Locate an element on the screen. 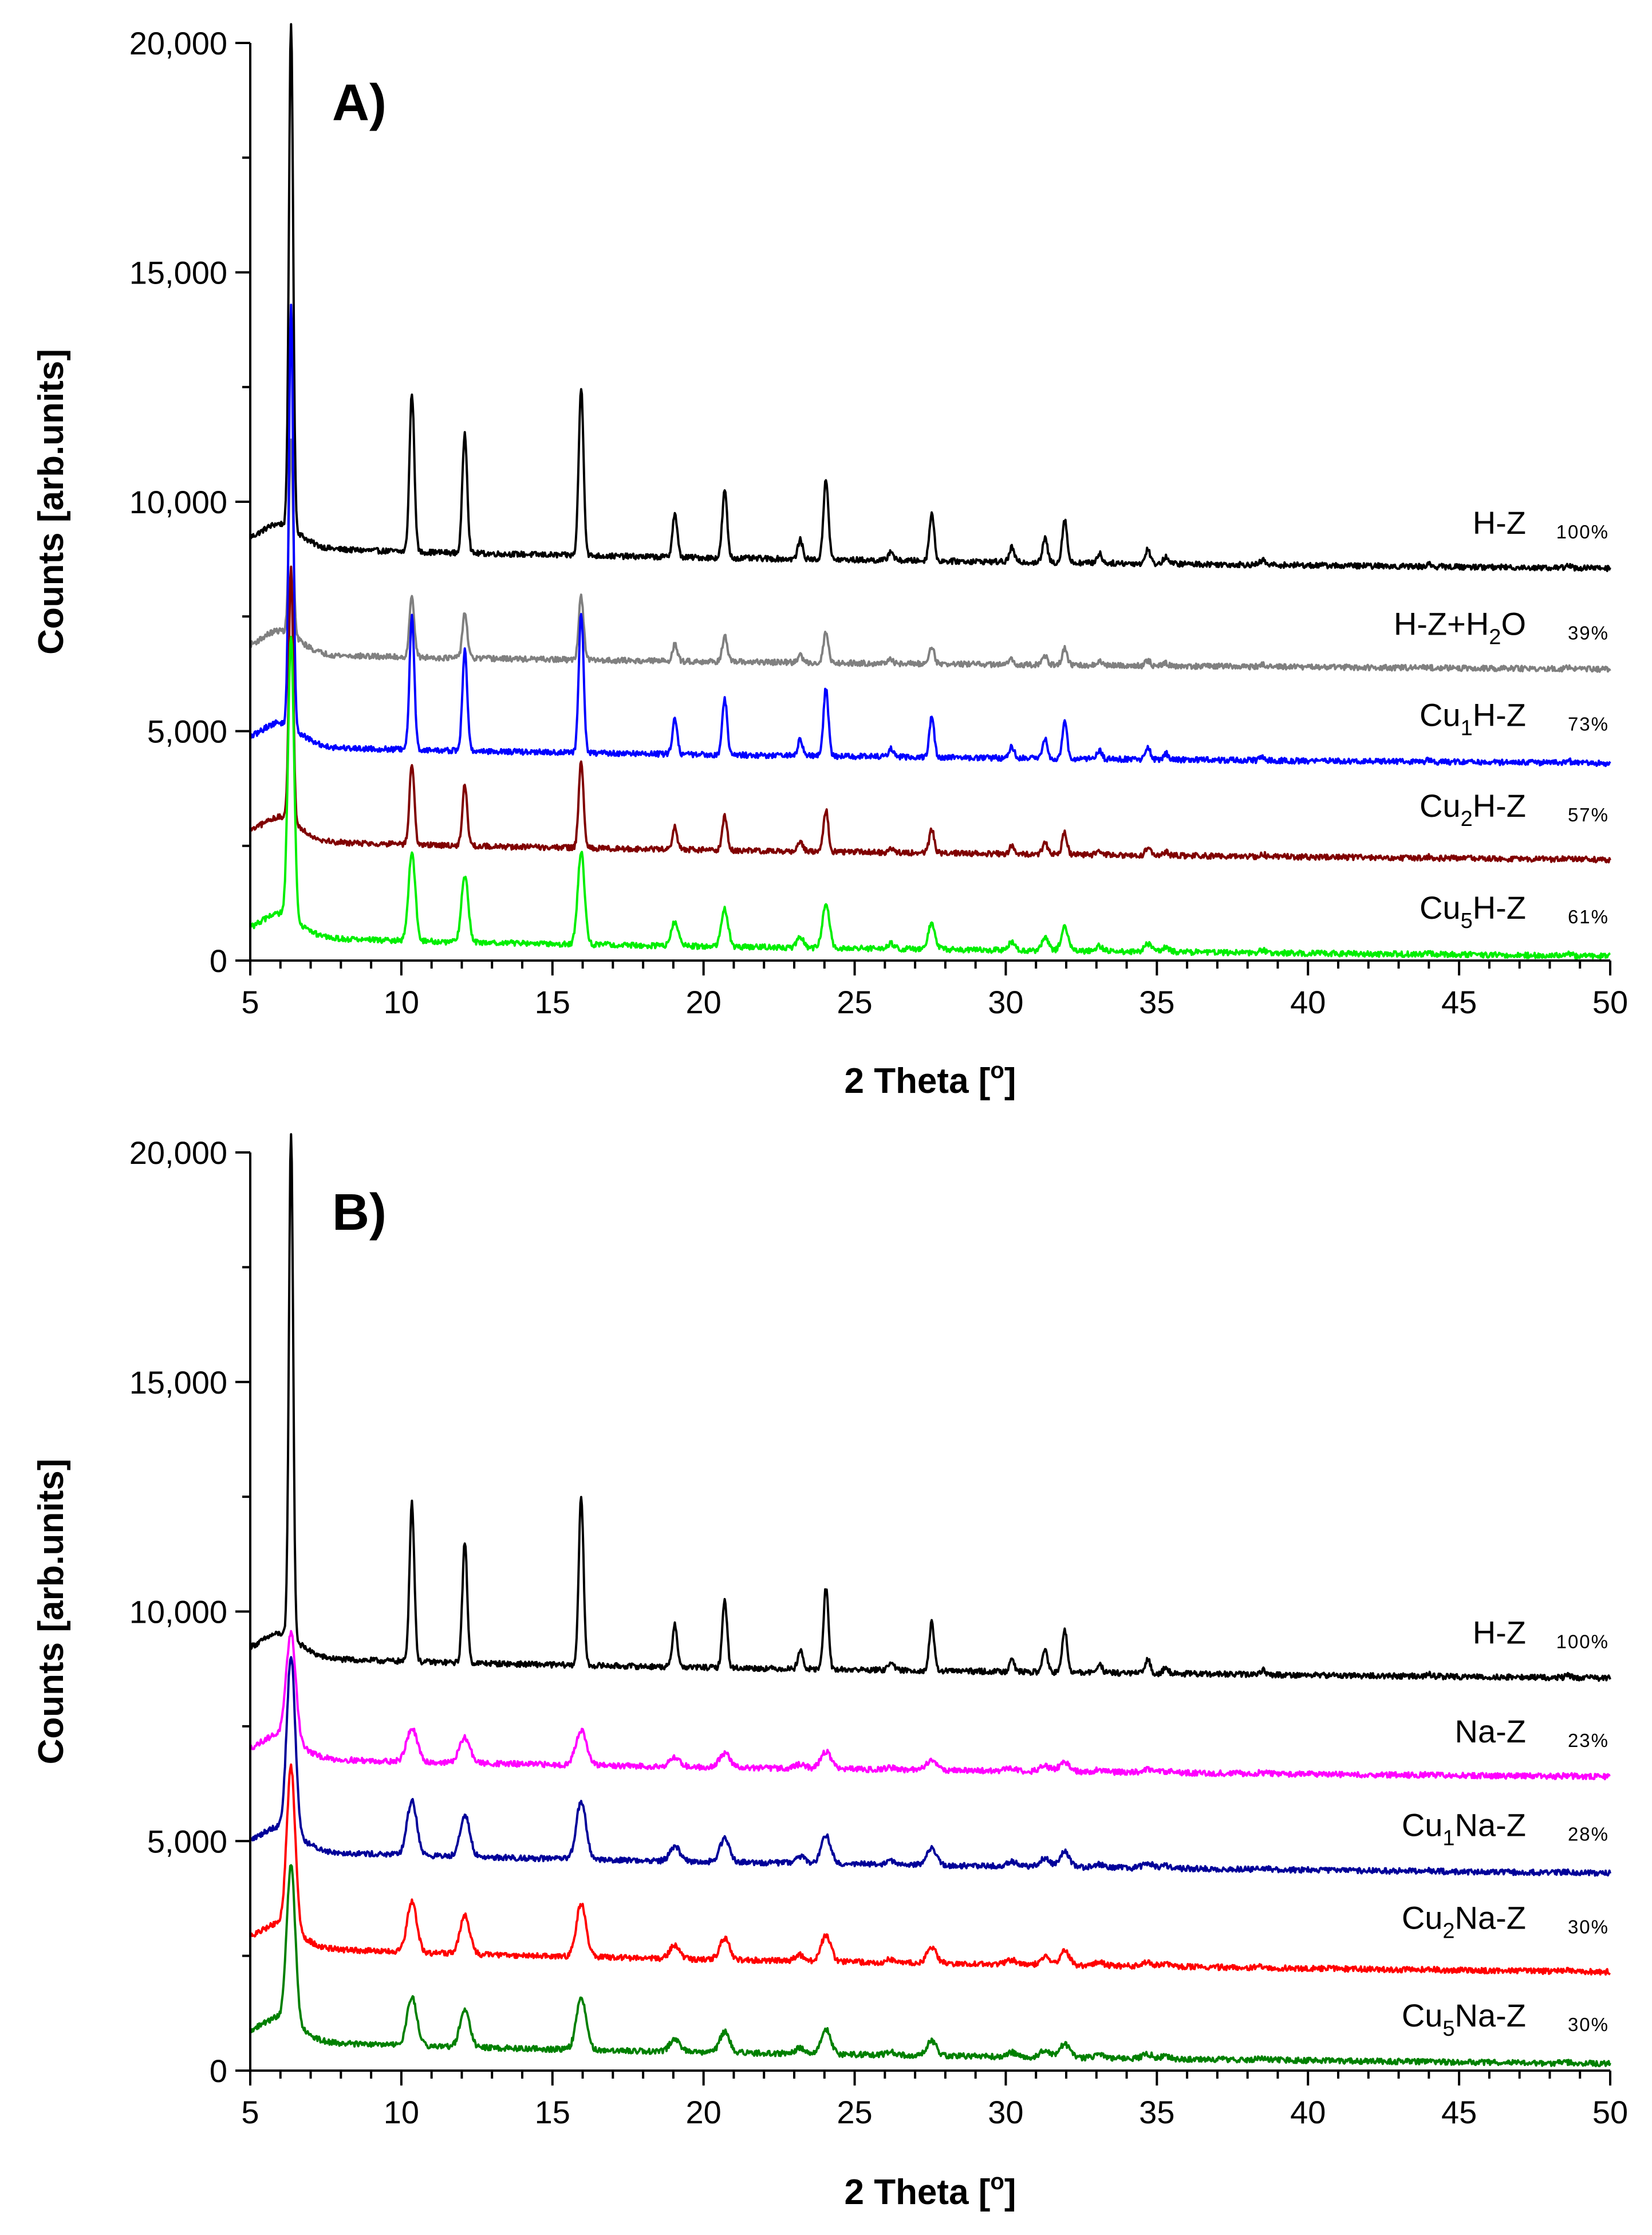 The width and height of the screenshot is (1652, 2235). series-label: Cu2Na-Z is located at coordinates (1464, 1921).